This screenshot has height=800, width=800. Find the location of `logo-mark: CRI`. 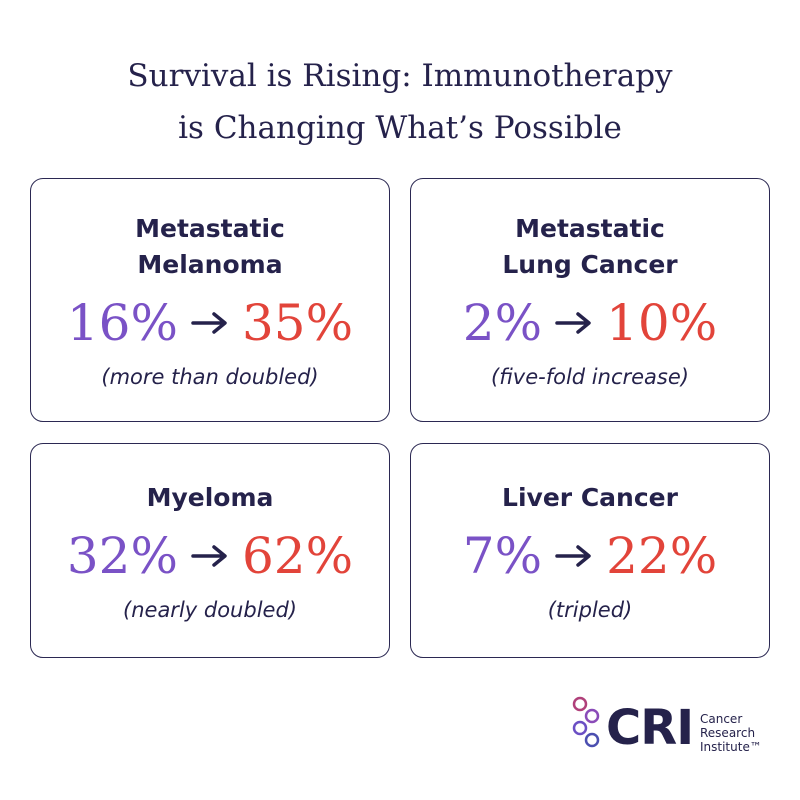

logo-mark: CRI is located at coordinates (650, 728).